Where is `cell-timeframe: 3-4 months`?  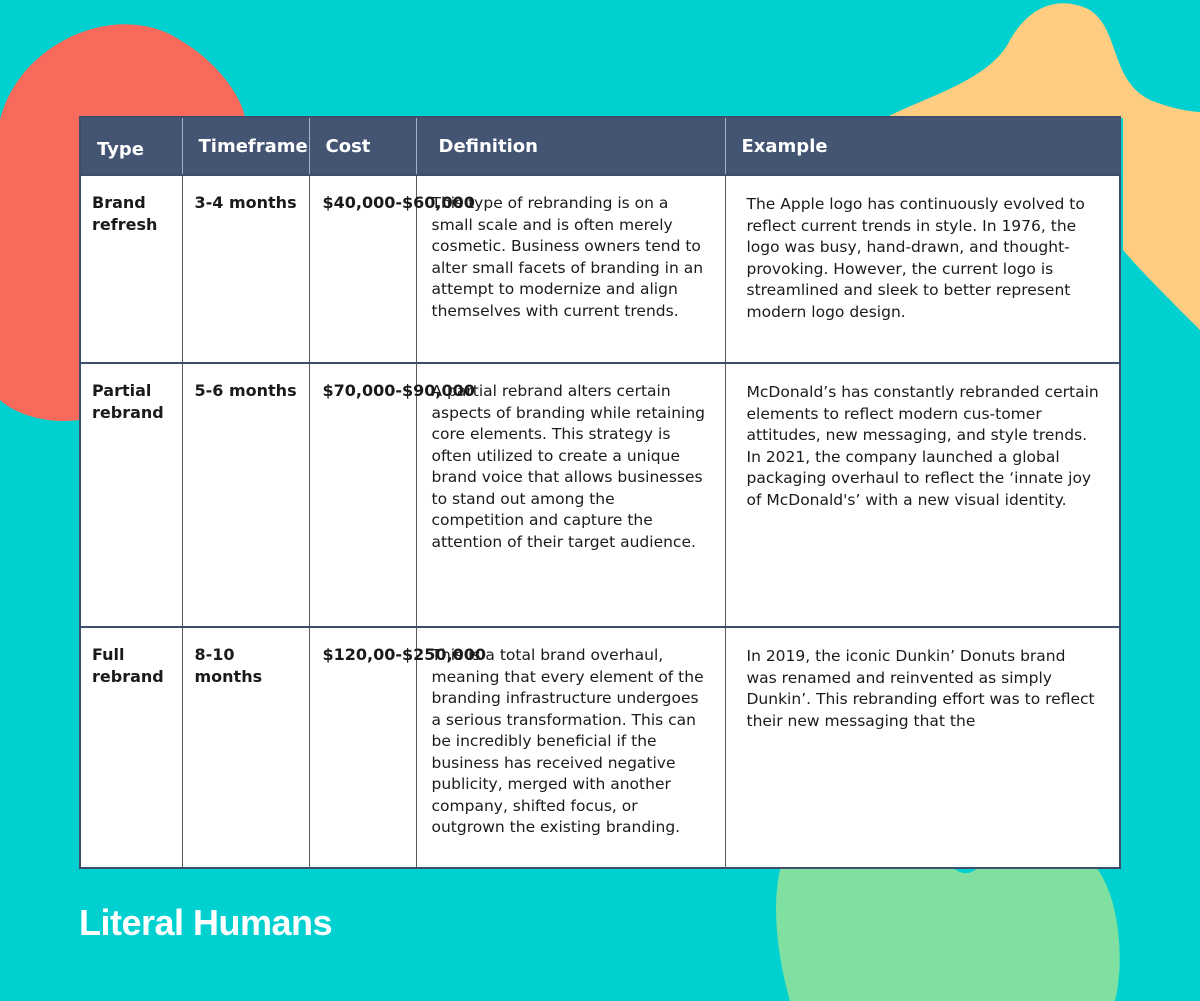 cell-timeframe: 3-4 months is located at coordinates (246, 268).